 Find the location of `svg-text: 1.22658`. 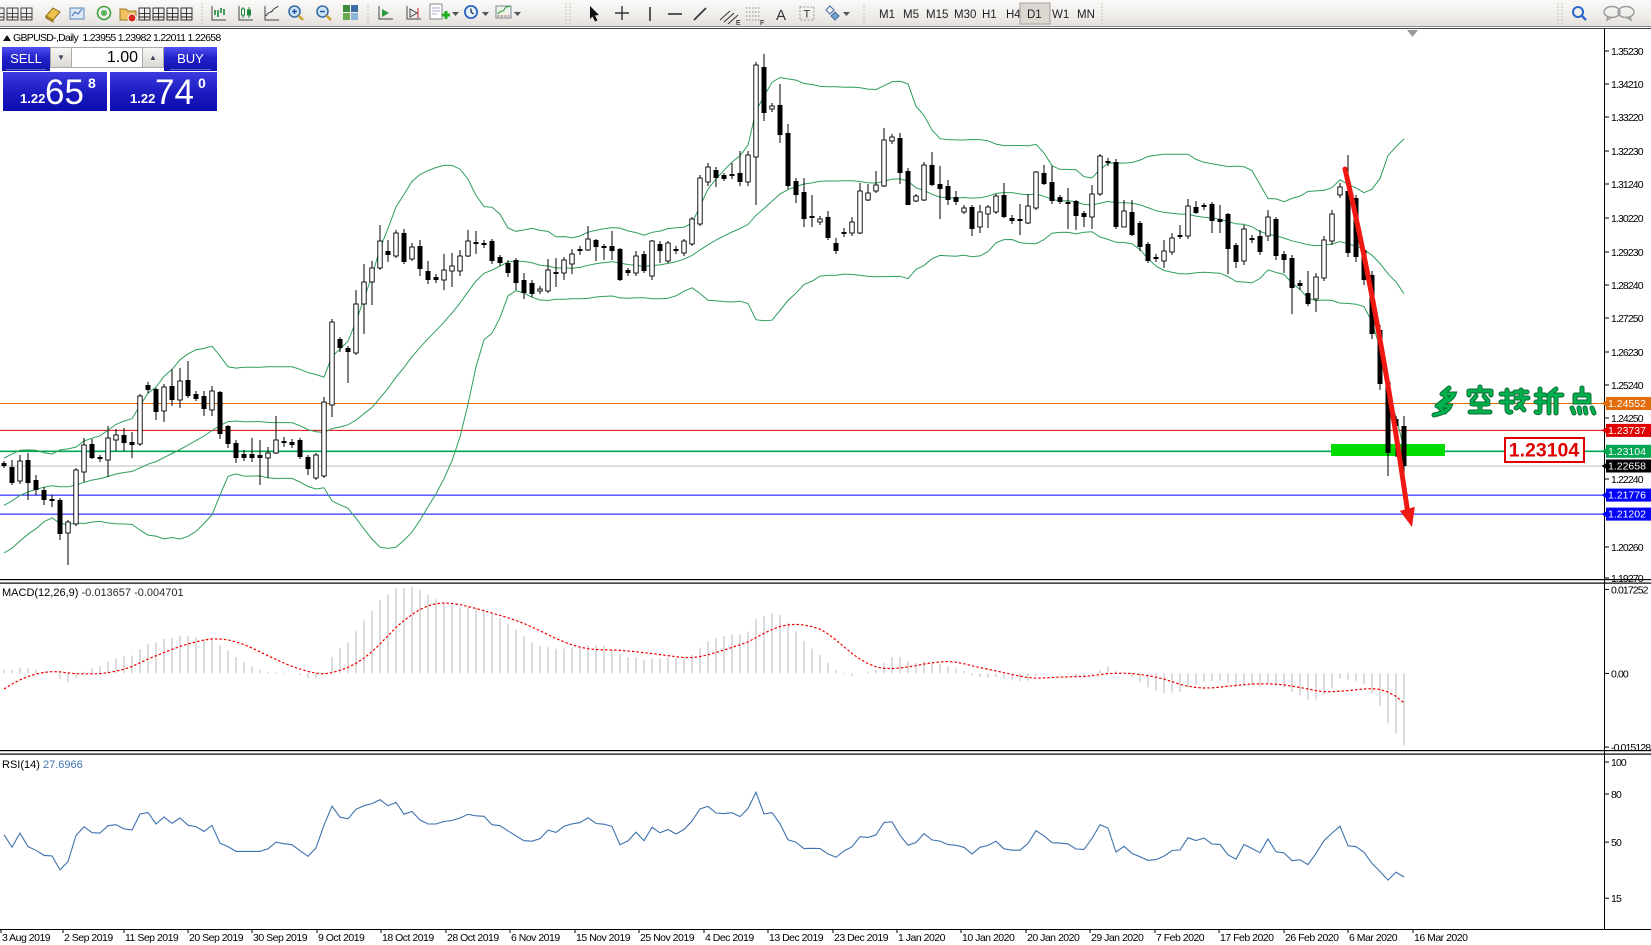

svg-text: 1.22658 is located at coordinates (1627, 467).